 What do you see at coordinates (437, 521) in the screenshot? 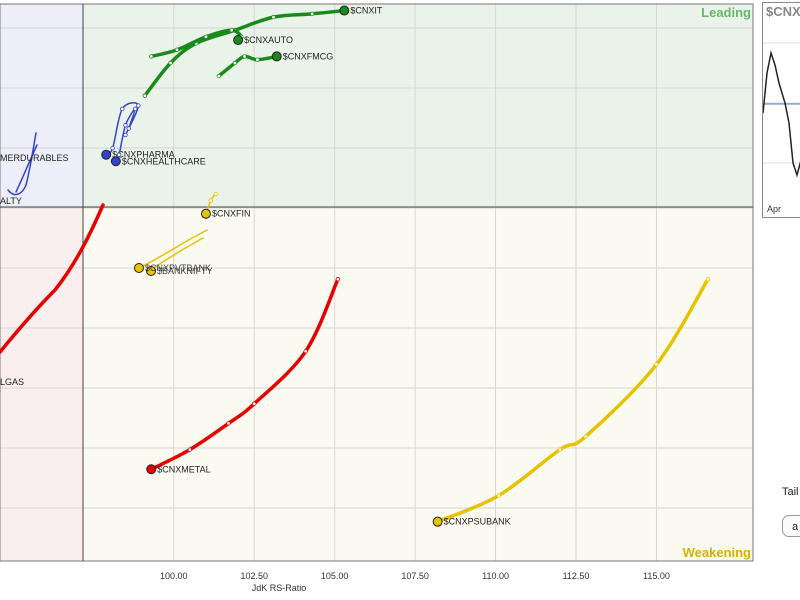
I see `tail-head-cnxpsubank` at bounding box center [437, 521].